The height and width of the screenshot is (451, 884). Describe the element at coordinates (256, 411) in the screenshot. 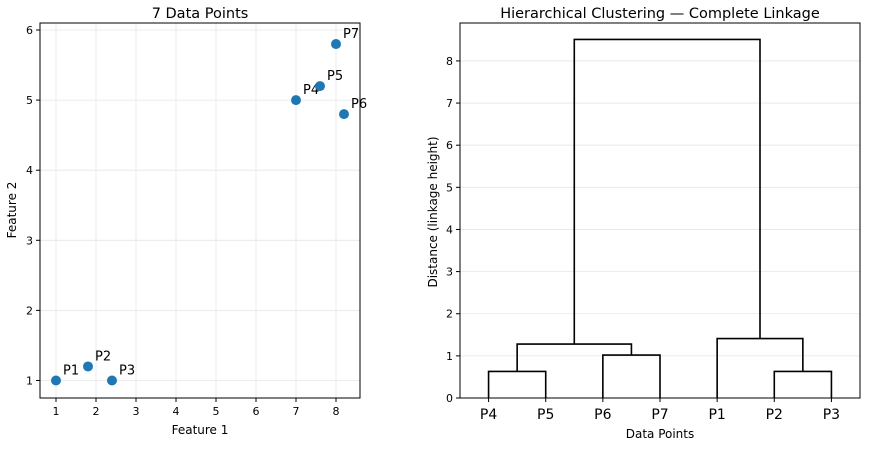

I see `scatter-xtick-label: 6` at that location.